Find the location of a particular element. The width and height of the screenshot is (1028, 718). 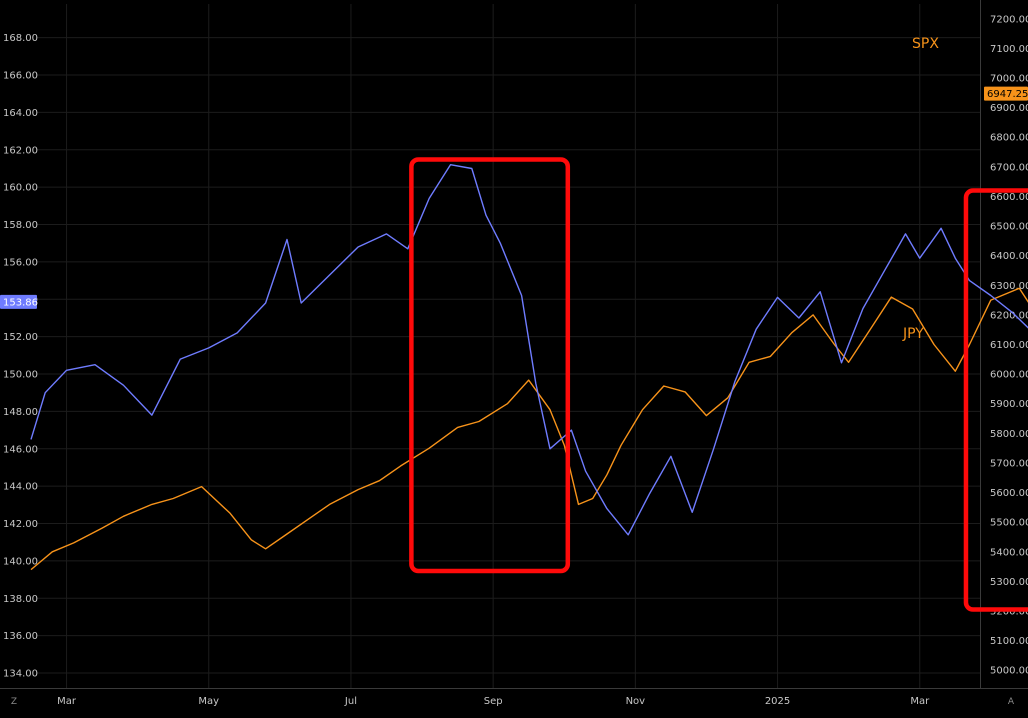

left-axis-tick-label: 158.00 is located at coordinates (20, 225).